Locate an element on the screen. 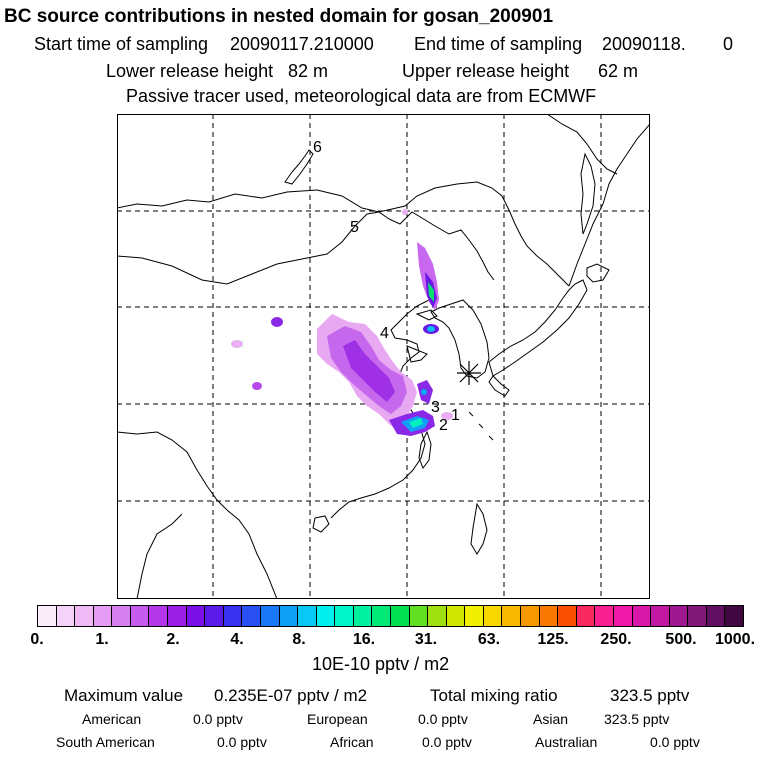 The image size is (768, 768). start-time-label: Start time of sampling is located at coordinates (121, 44).